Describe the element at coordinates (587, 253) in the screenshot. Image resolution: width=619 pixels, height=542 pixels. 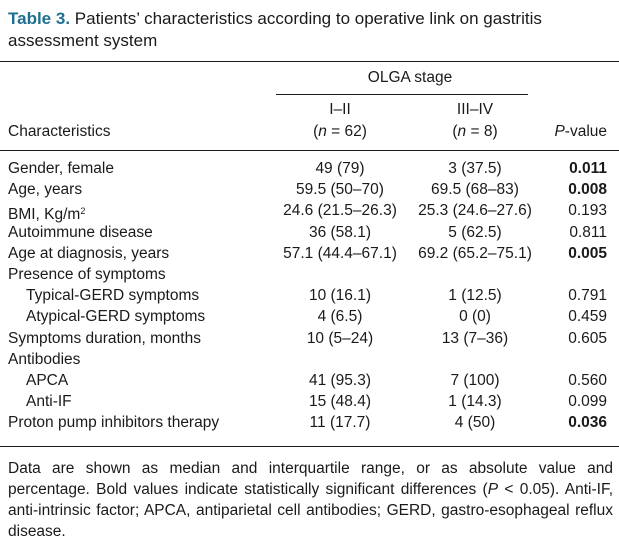
I see `row-pvalue: 0.005` at that location.